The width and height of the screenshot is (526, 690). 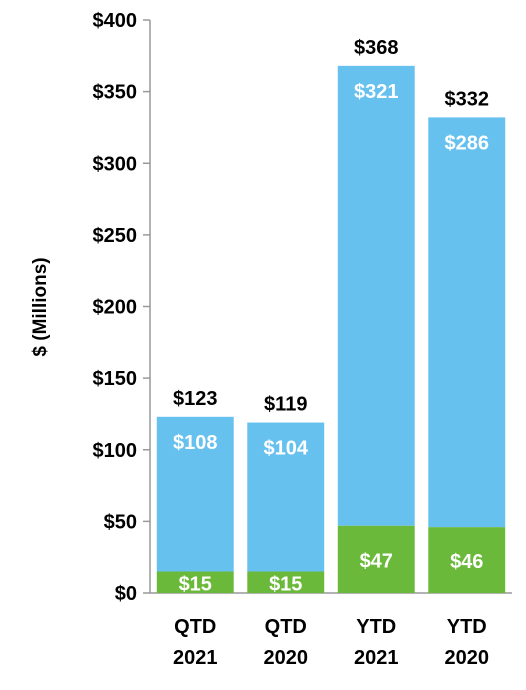 What do you see at coordinates (195, 443) in the screenshot?
I see `bar-value-label: $108` at bounding box center [195, 443].